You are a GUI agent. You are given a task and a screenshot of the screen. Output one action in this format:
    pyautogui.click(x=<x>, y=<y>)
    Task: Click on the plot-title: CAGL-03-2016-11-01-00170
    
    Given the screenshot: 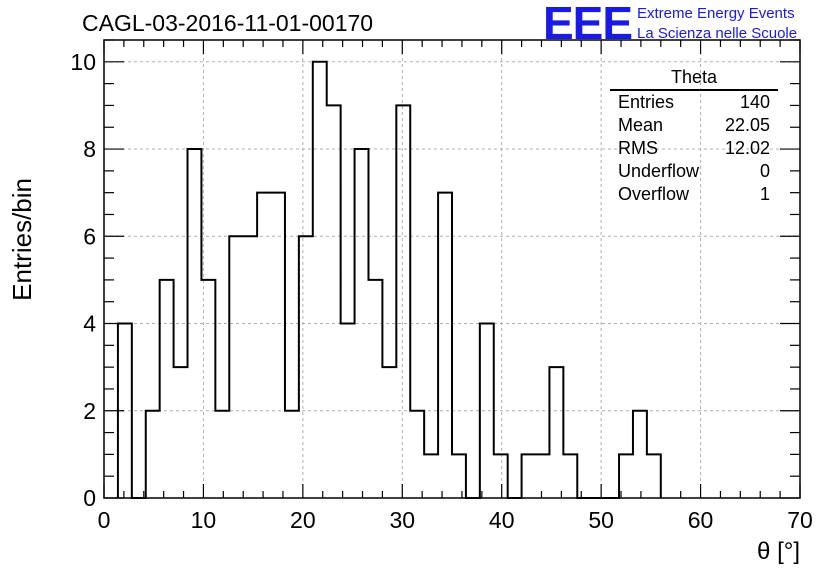 What is the action you would take?
    pyautogui.click(x=228, y=23)
    